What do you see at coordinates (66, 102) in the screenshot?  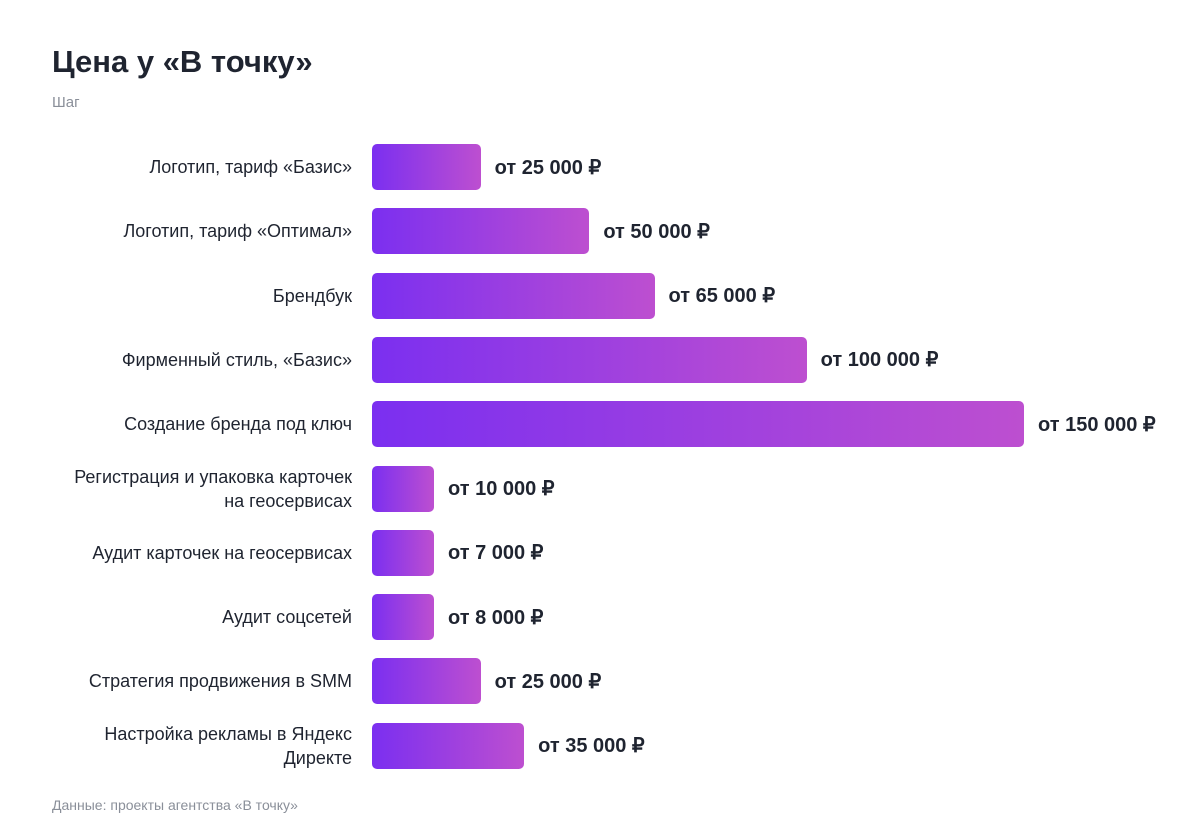 I see `chart-subtitle: Шаг` at bounding box center [66, 102].